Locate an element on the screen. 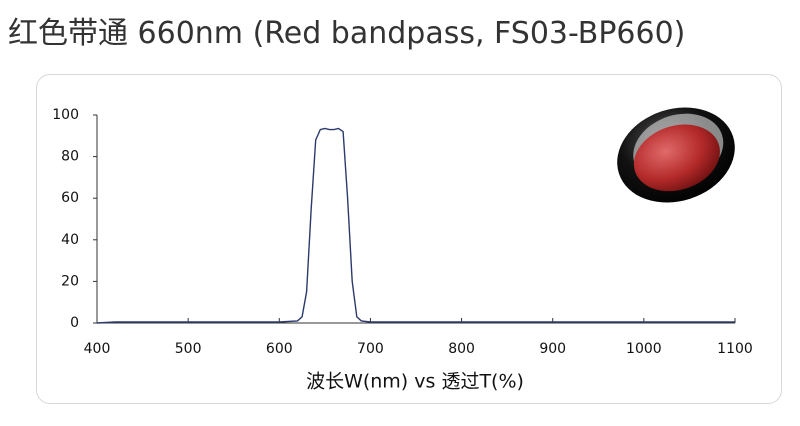 The height and width of the screenshot is (426, 800). x-tick-label: 500 is located at coordinates (188, 349).